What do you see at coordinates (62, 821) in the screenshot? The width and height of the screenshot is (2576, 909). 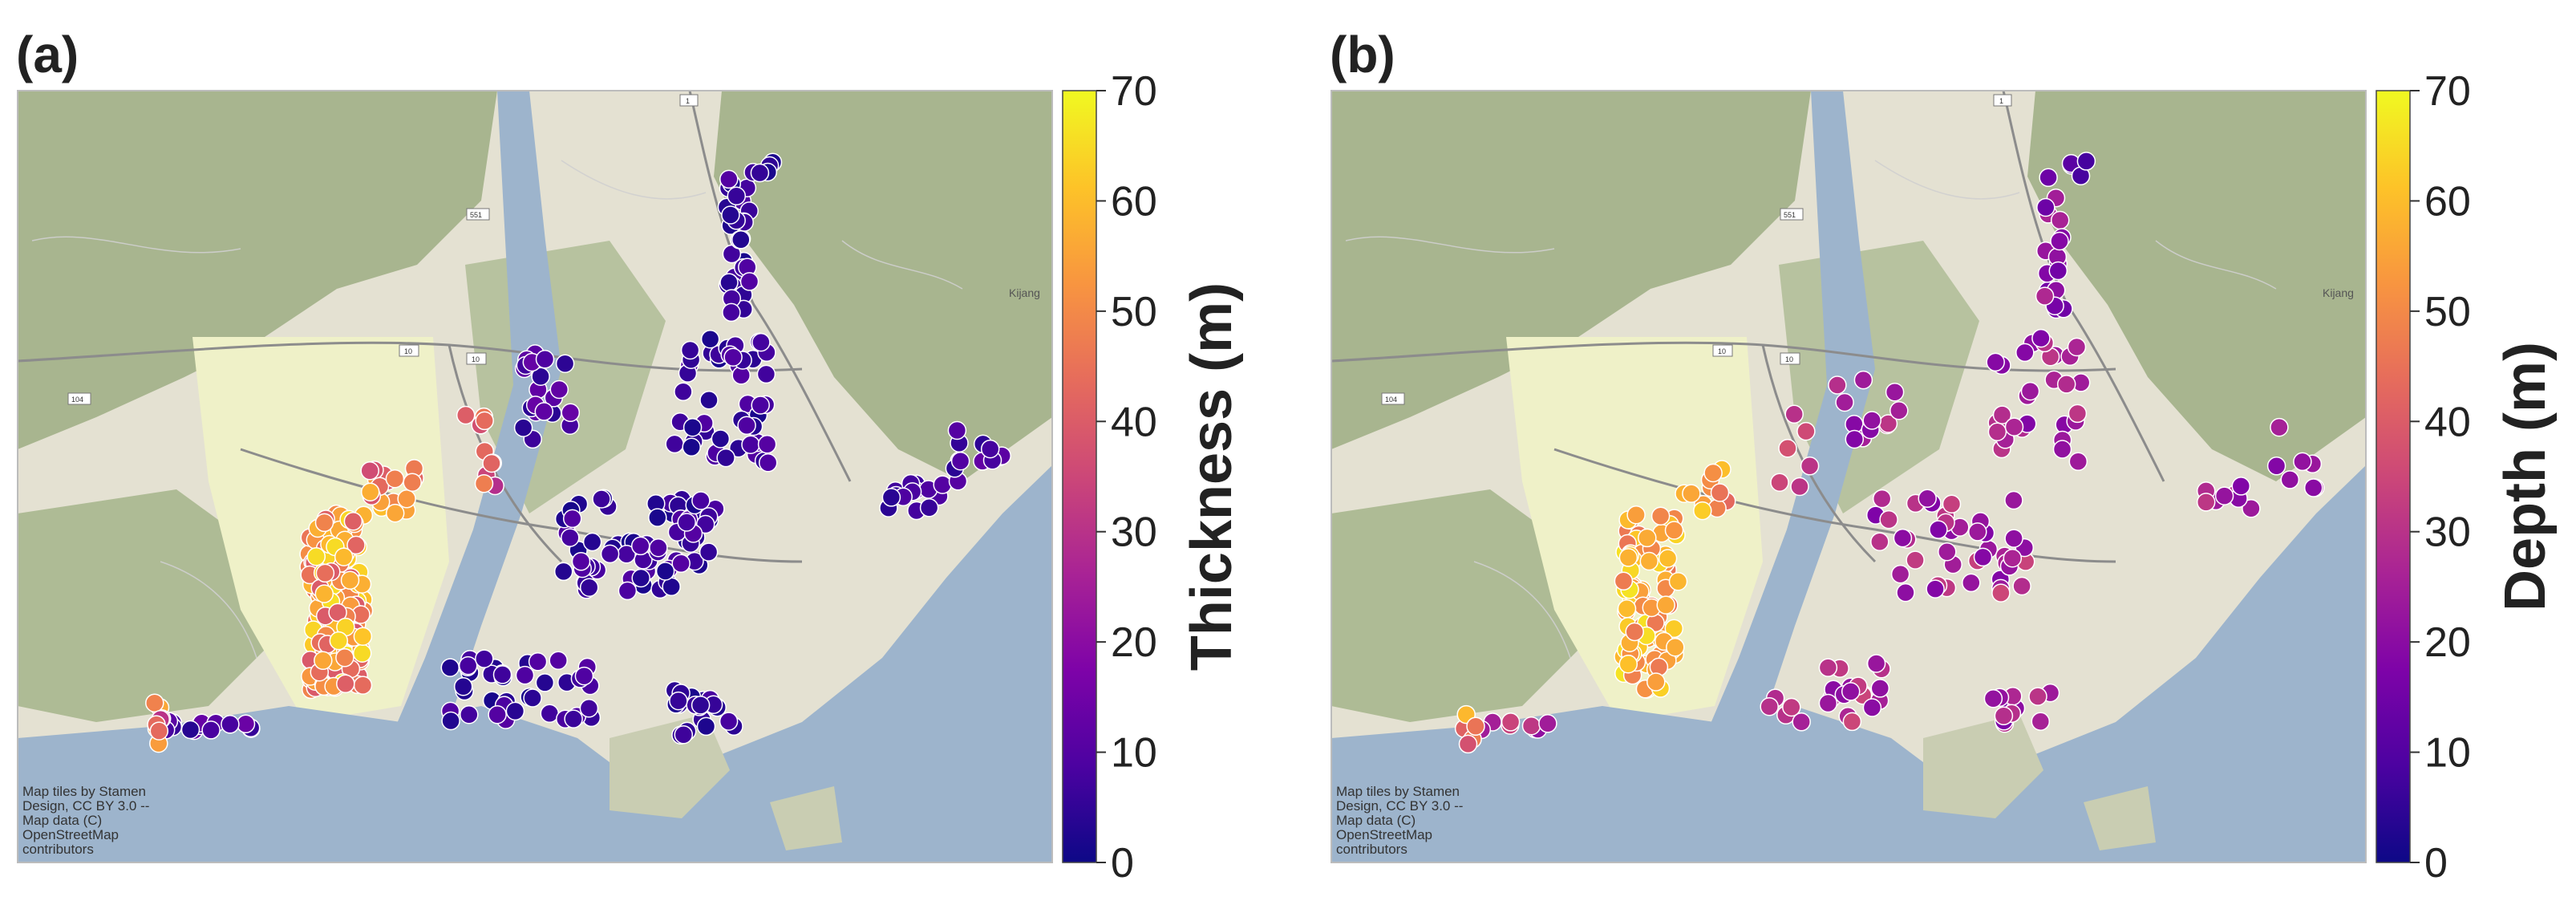 I see `svg-text: Map data (C)` at bounding box center [62, 821].